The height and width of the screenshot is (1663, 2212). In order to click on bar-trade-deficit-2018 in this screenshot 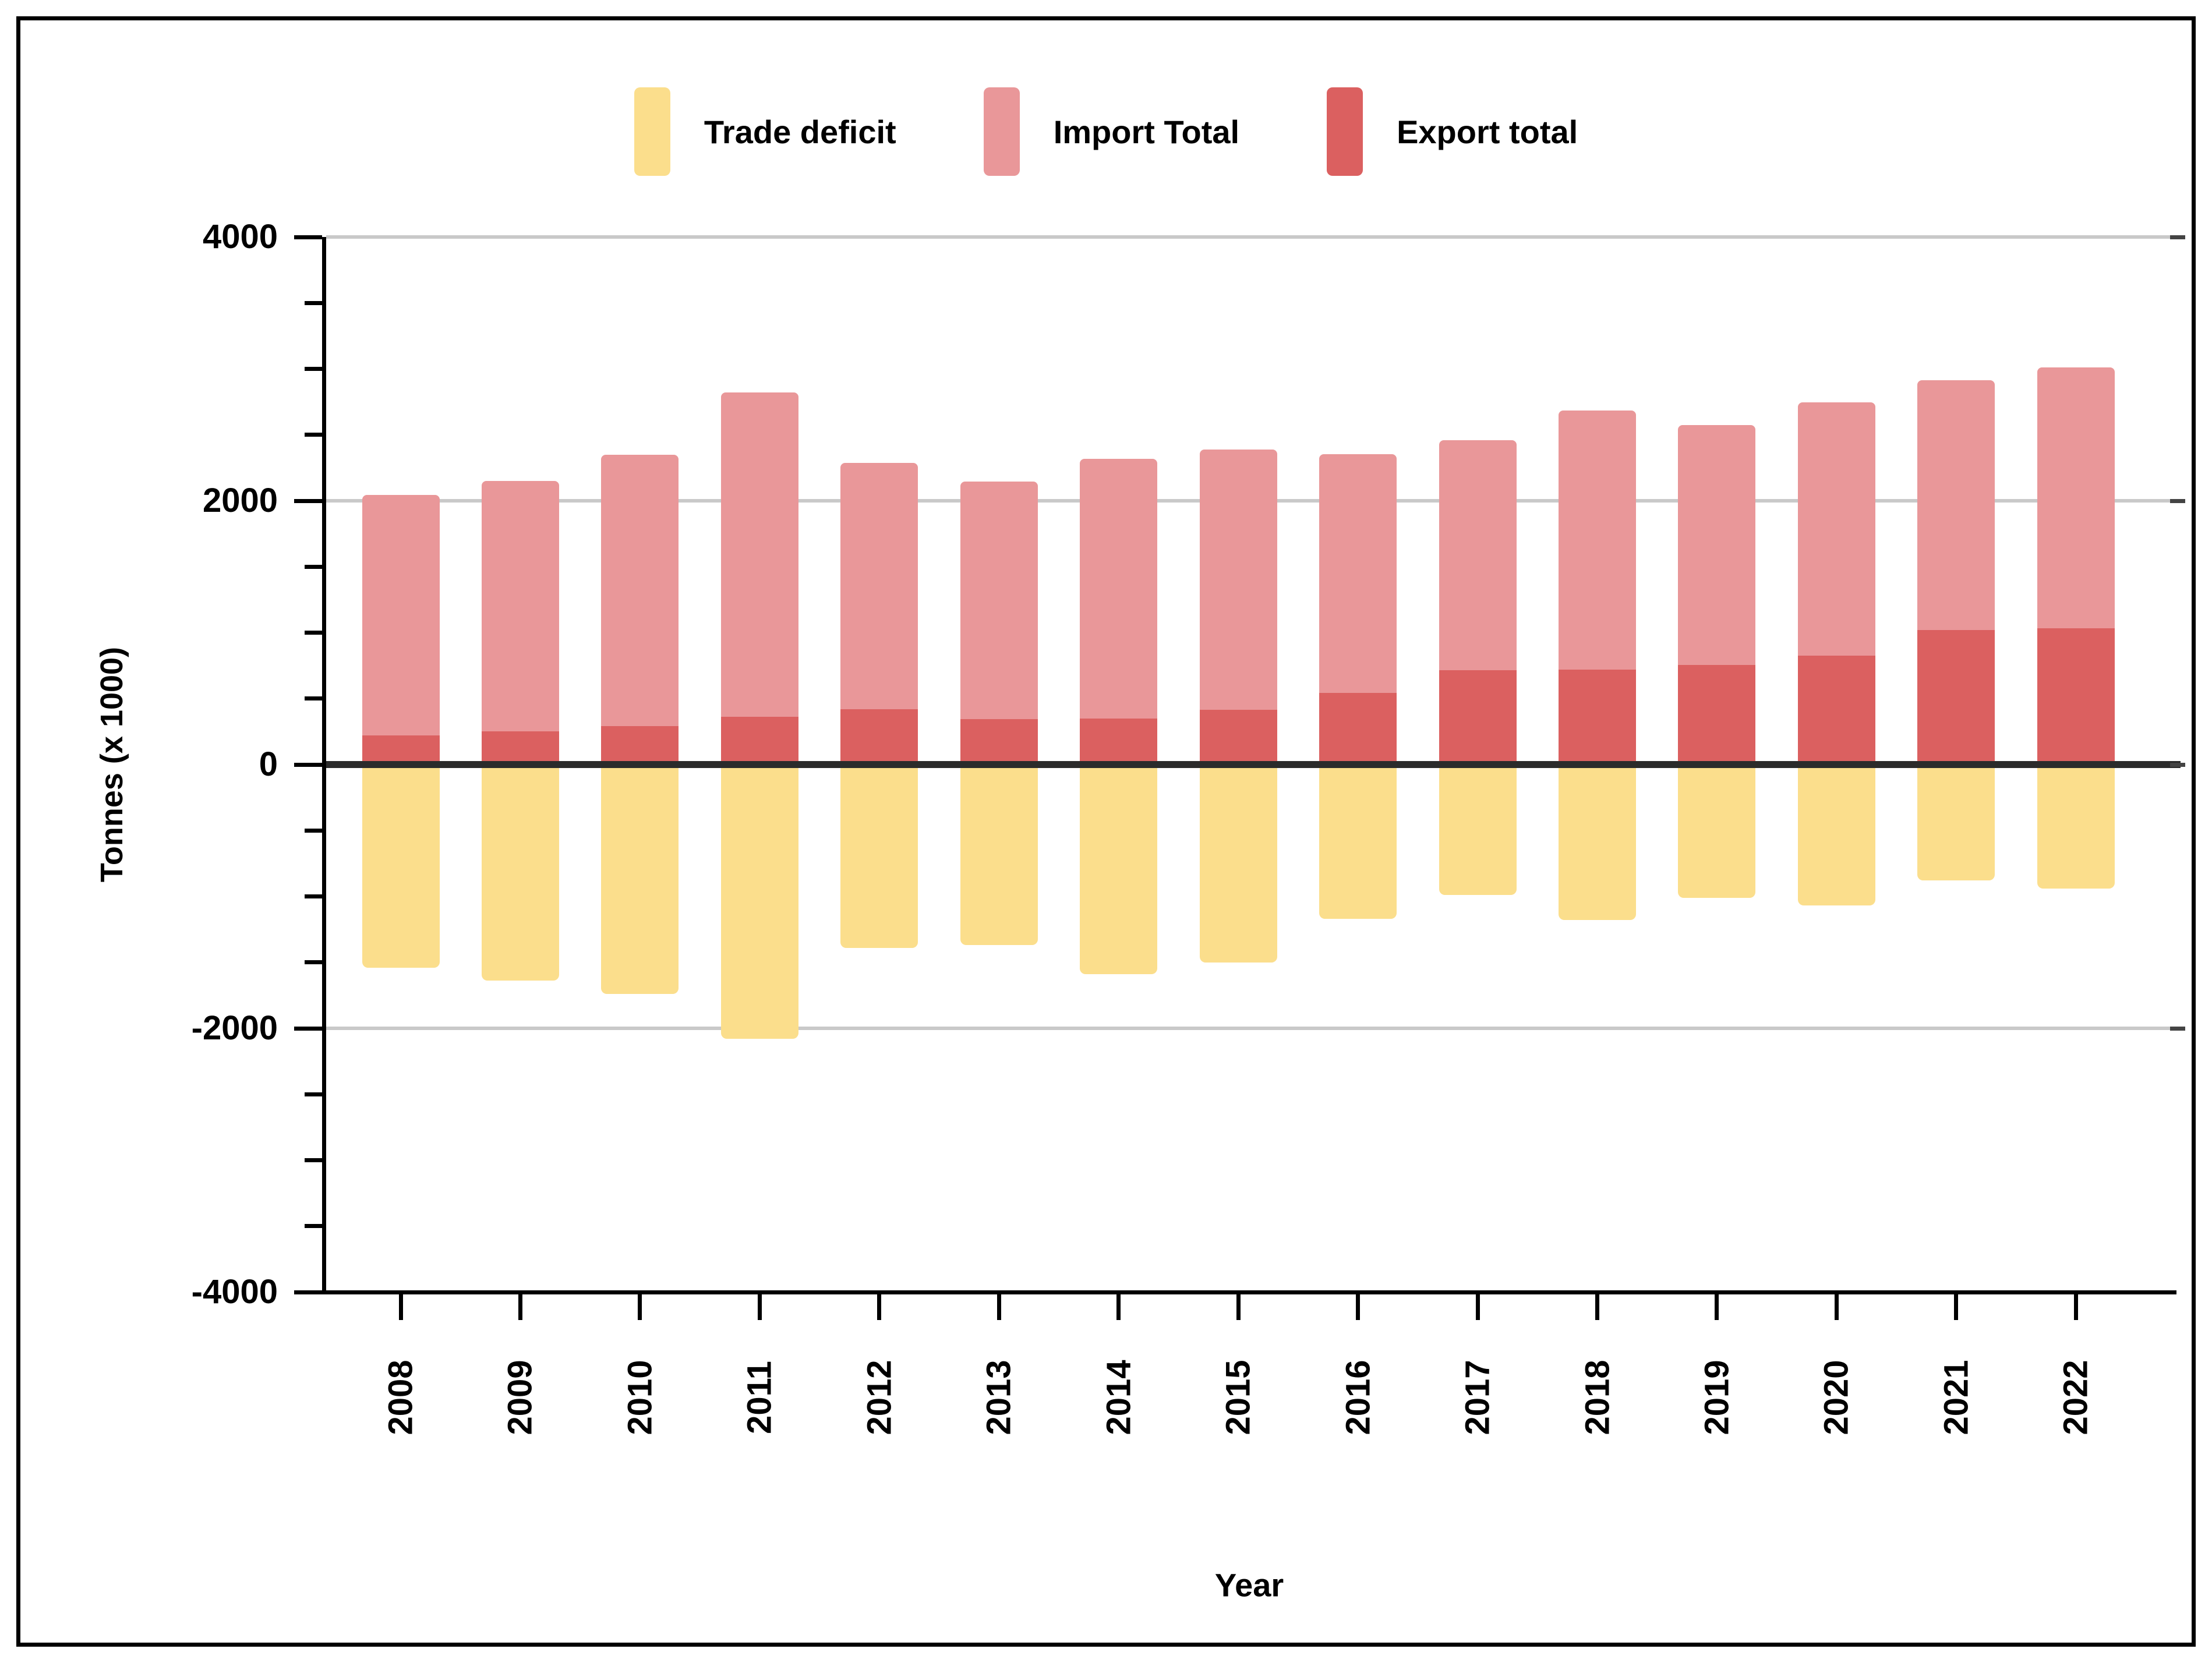, I will do `click(1598, 843)`.